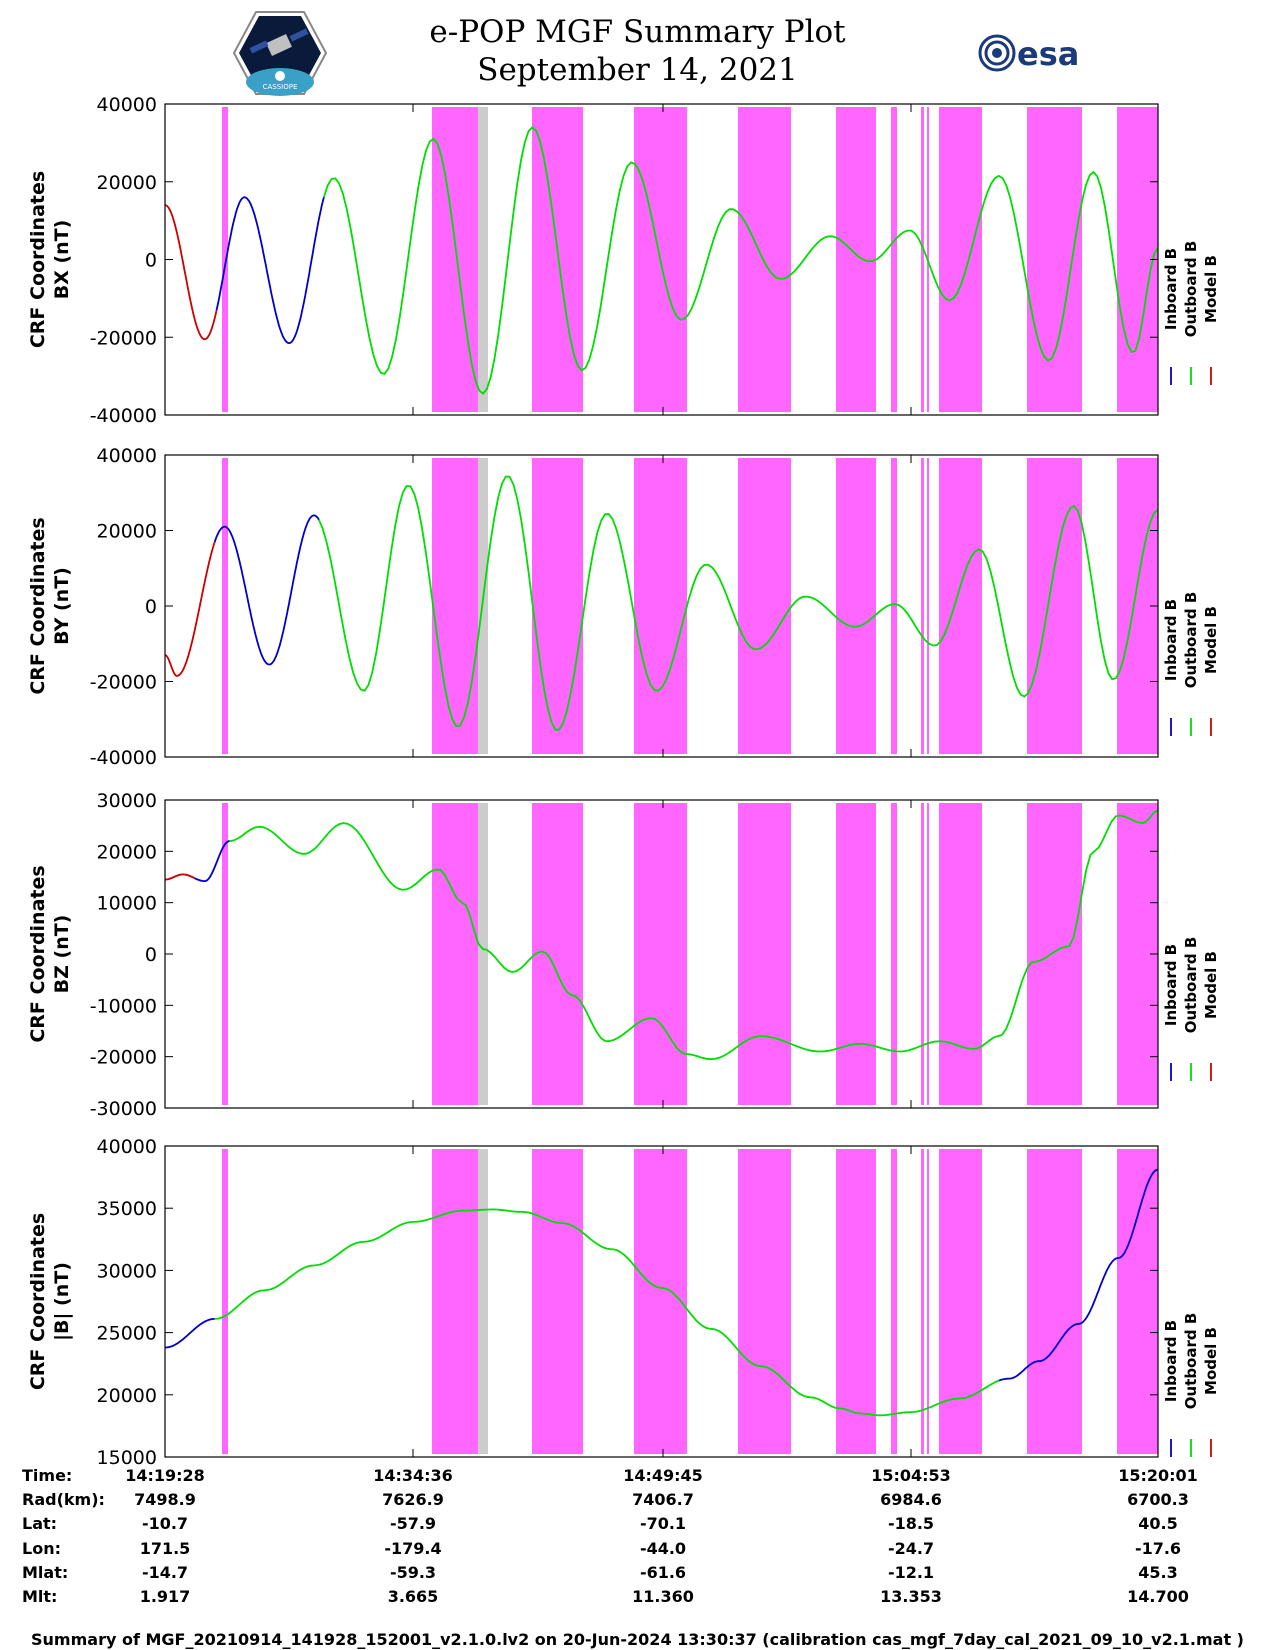  Describe the element at coordinates (41, 1548) in the screenshot. I see `table-row-label: Lon:` at that location.